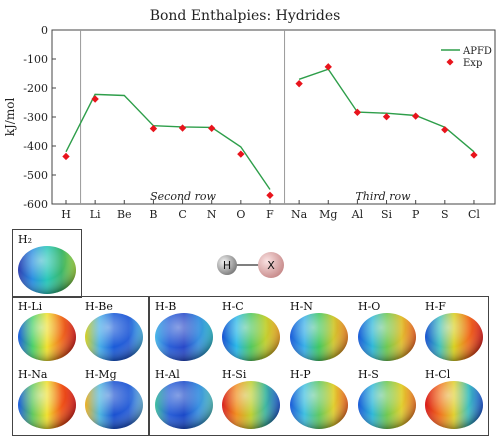  Describe the element at coordinates (270, 195) in the screenshot. I see `exp-point-f` at that location.